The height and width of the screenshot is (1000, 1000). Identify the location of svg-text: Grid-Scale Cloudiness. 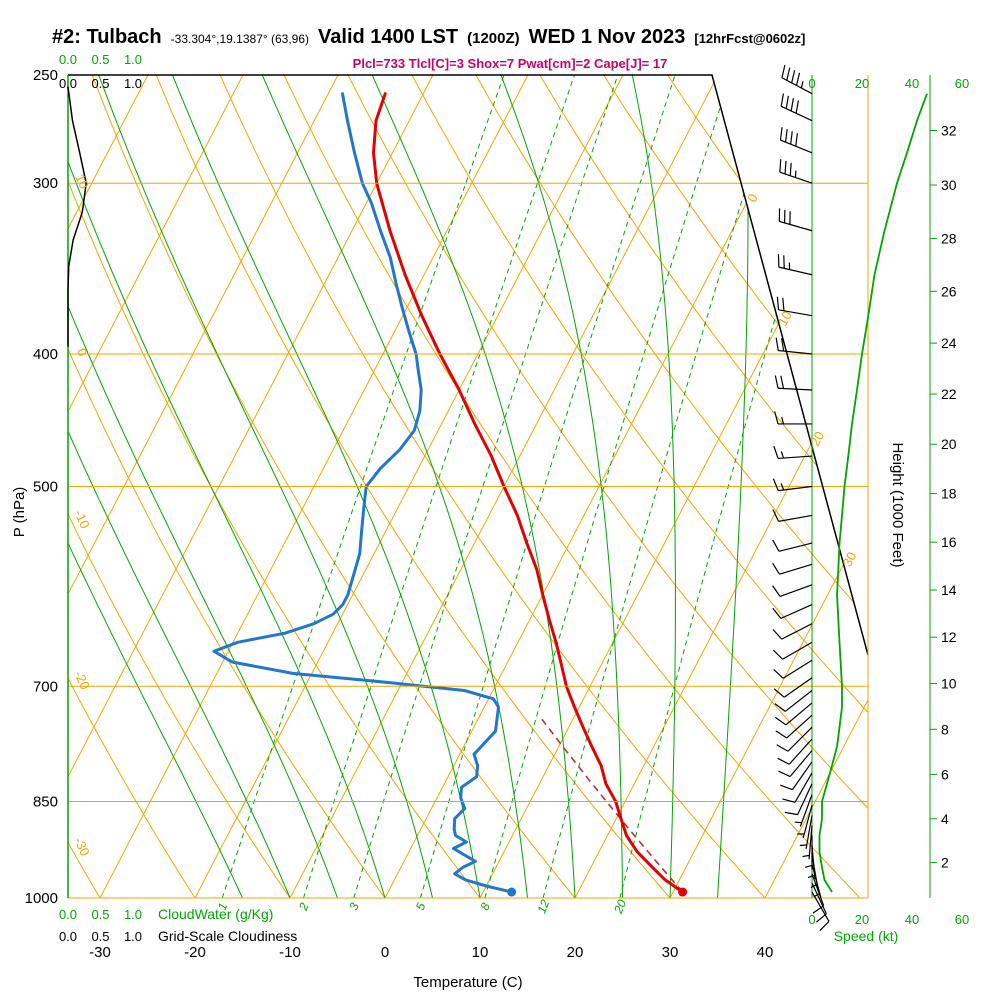
(227, 936).